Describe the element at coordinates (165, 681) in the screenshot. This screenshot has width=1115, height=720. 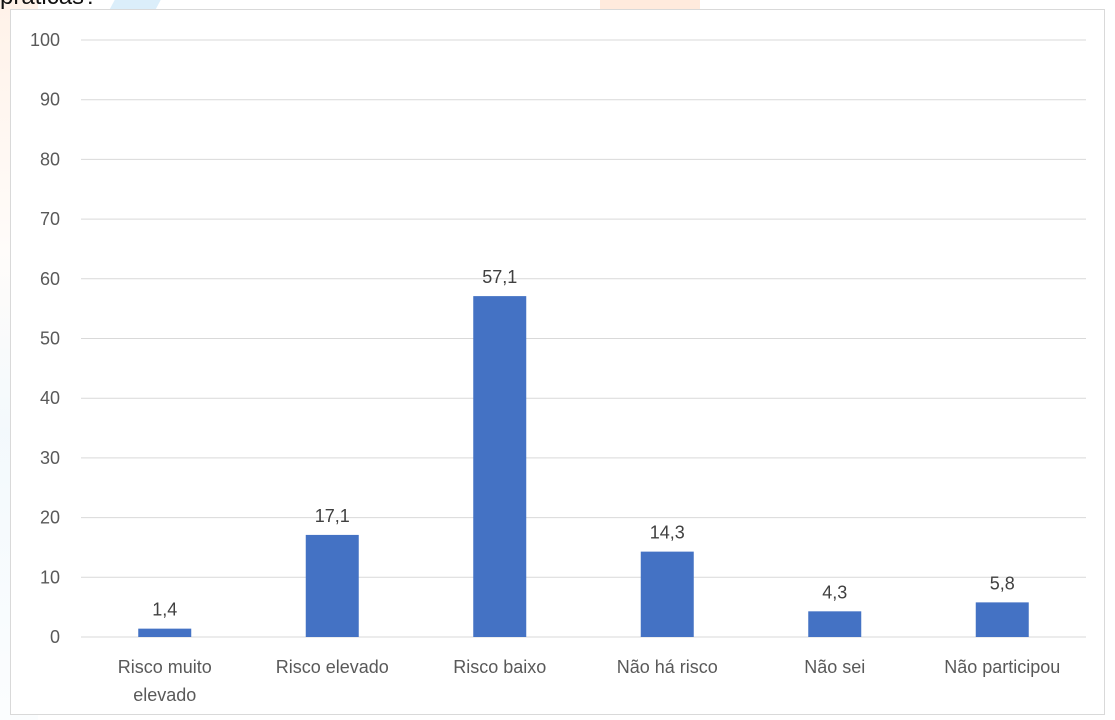
I see `x-axis-category-label: Risco muito elevado` at that location.